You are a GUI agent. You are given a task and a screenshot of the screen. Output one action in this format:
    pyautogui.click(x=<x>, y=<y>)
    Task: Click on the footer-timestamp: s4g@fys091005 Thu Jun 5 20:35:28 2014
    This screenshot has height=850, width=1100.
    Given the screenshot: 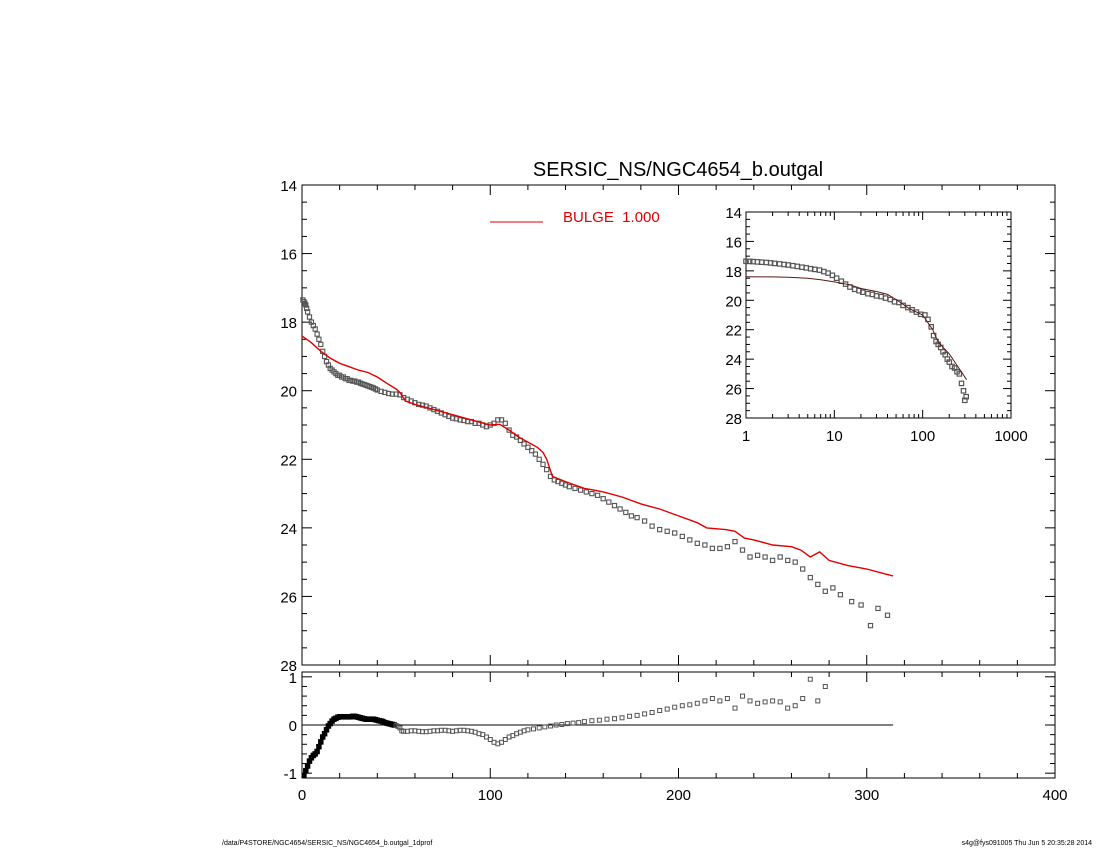 What is the action you would take?
    pyautogui.click(x=1026, y=843)
    